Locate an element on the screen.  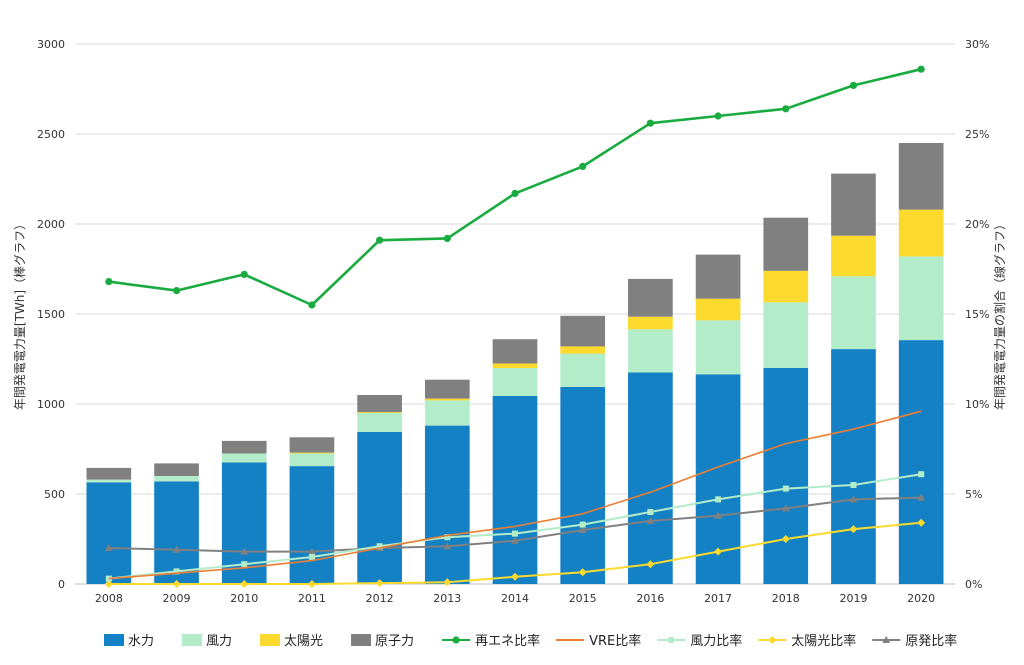
legend-item: 太陽光 is located at coordinates (291, 641).